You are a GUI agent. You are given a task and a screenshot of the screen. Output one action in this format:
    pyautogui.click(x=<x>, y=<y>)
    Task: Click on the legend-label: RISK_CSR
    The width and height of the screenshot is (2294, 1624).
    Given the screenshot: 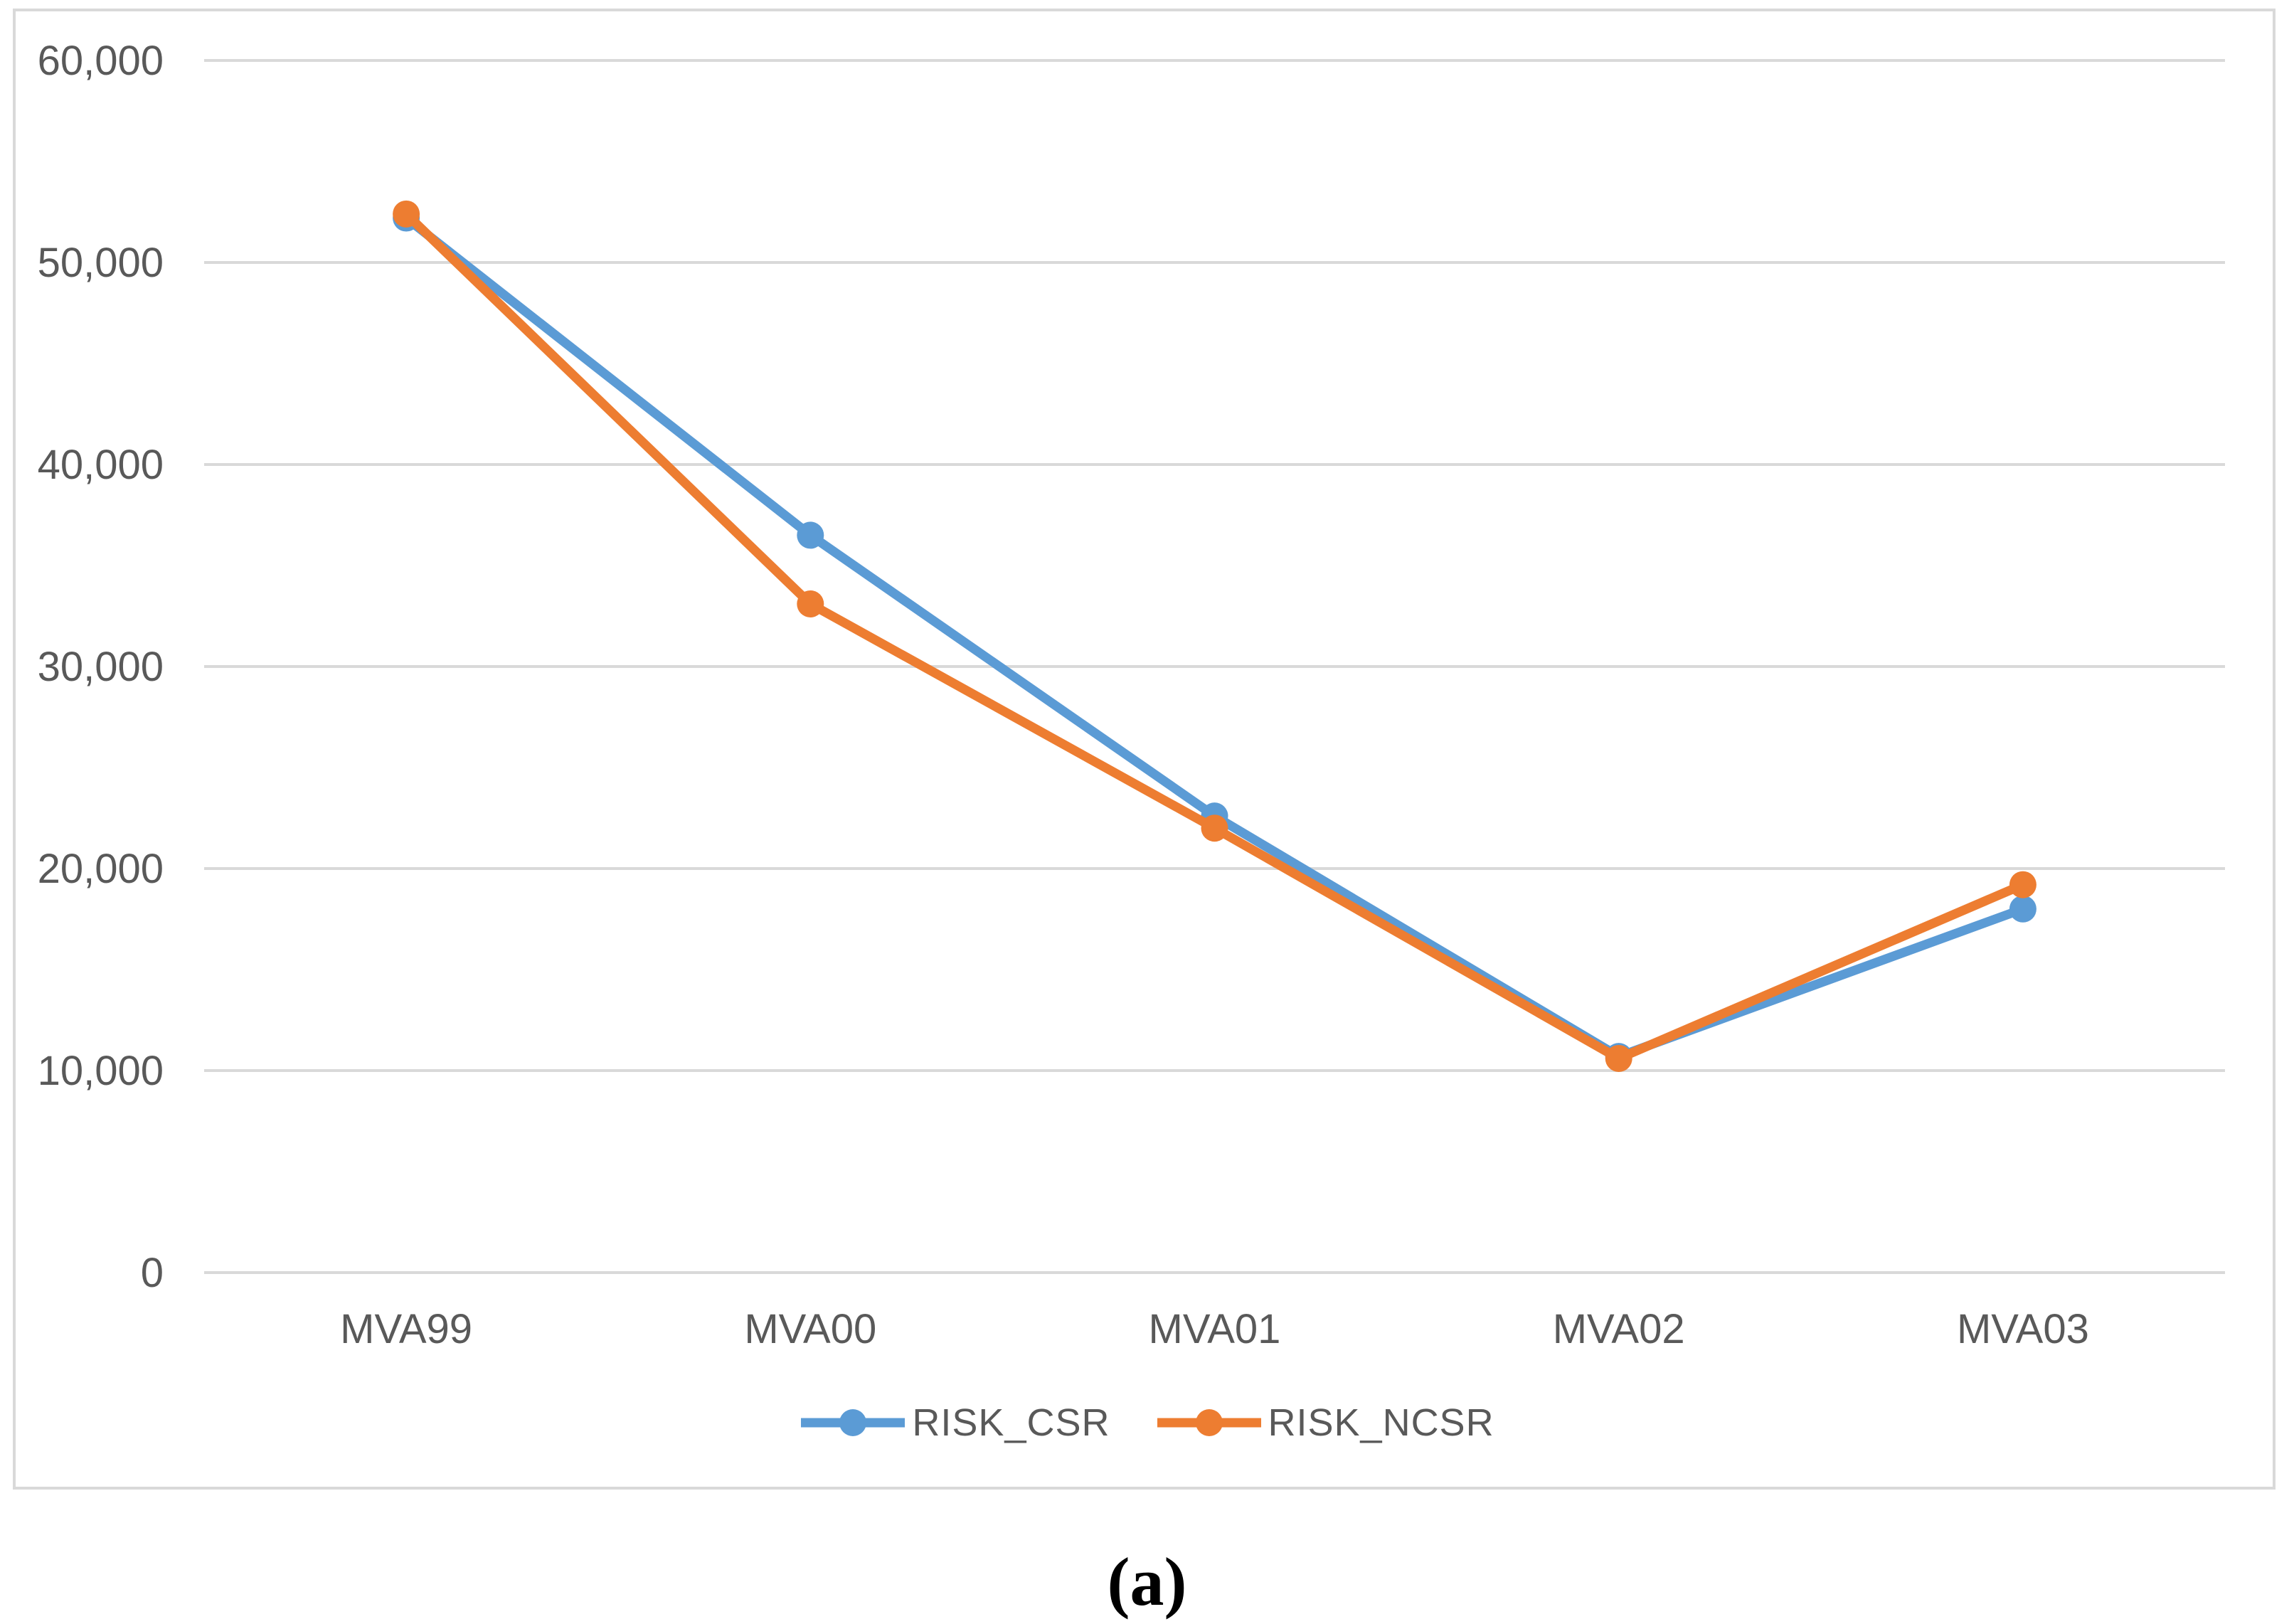 What is the action you would take?
    pyautogui.click(x=1011, y=1422)
    